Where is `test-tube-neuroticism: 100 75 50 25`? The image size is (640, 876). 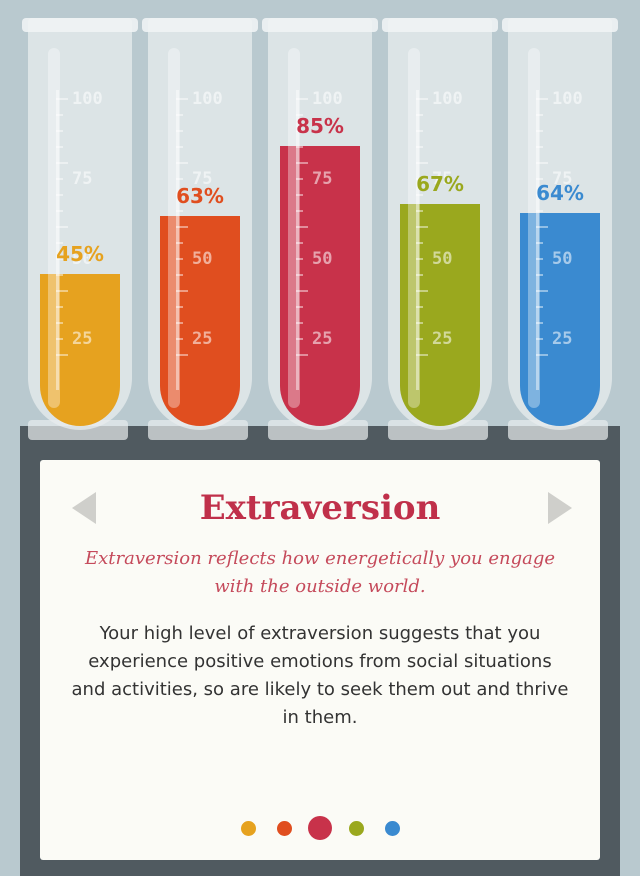 test-tube-neuroticism: 100 75 50 25 is located at coordinates (560, 224).